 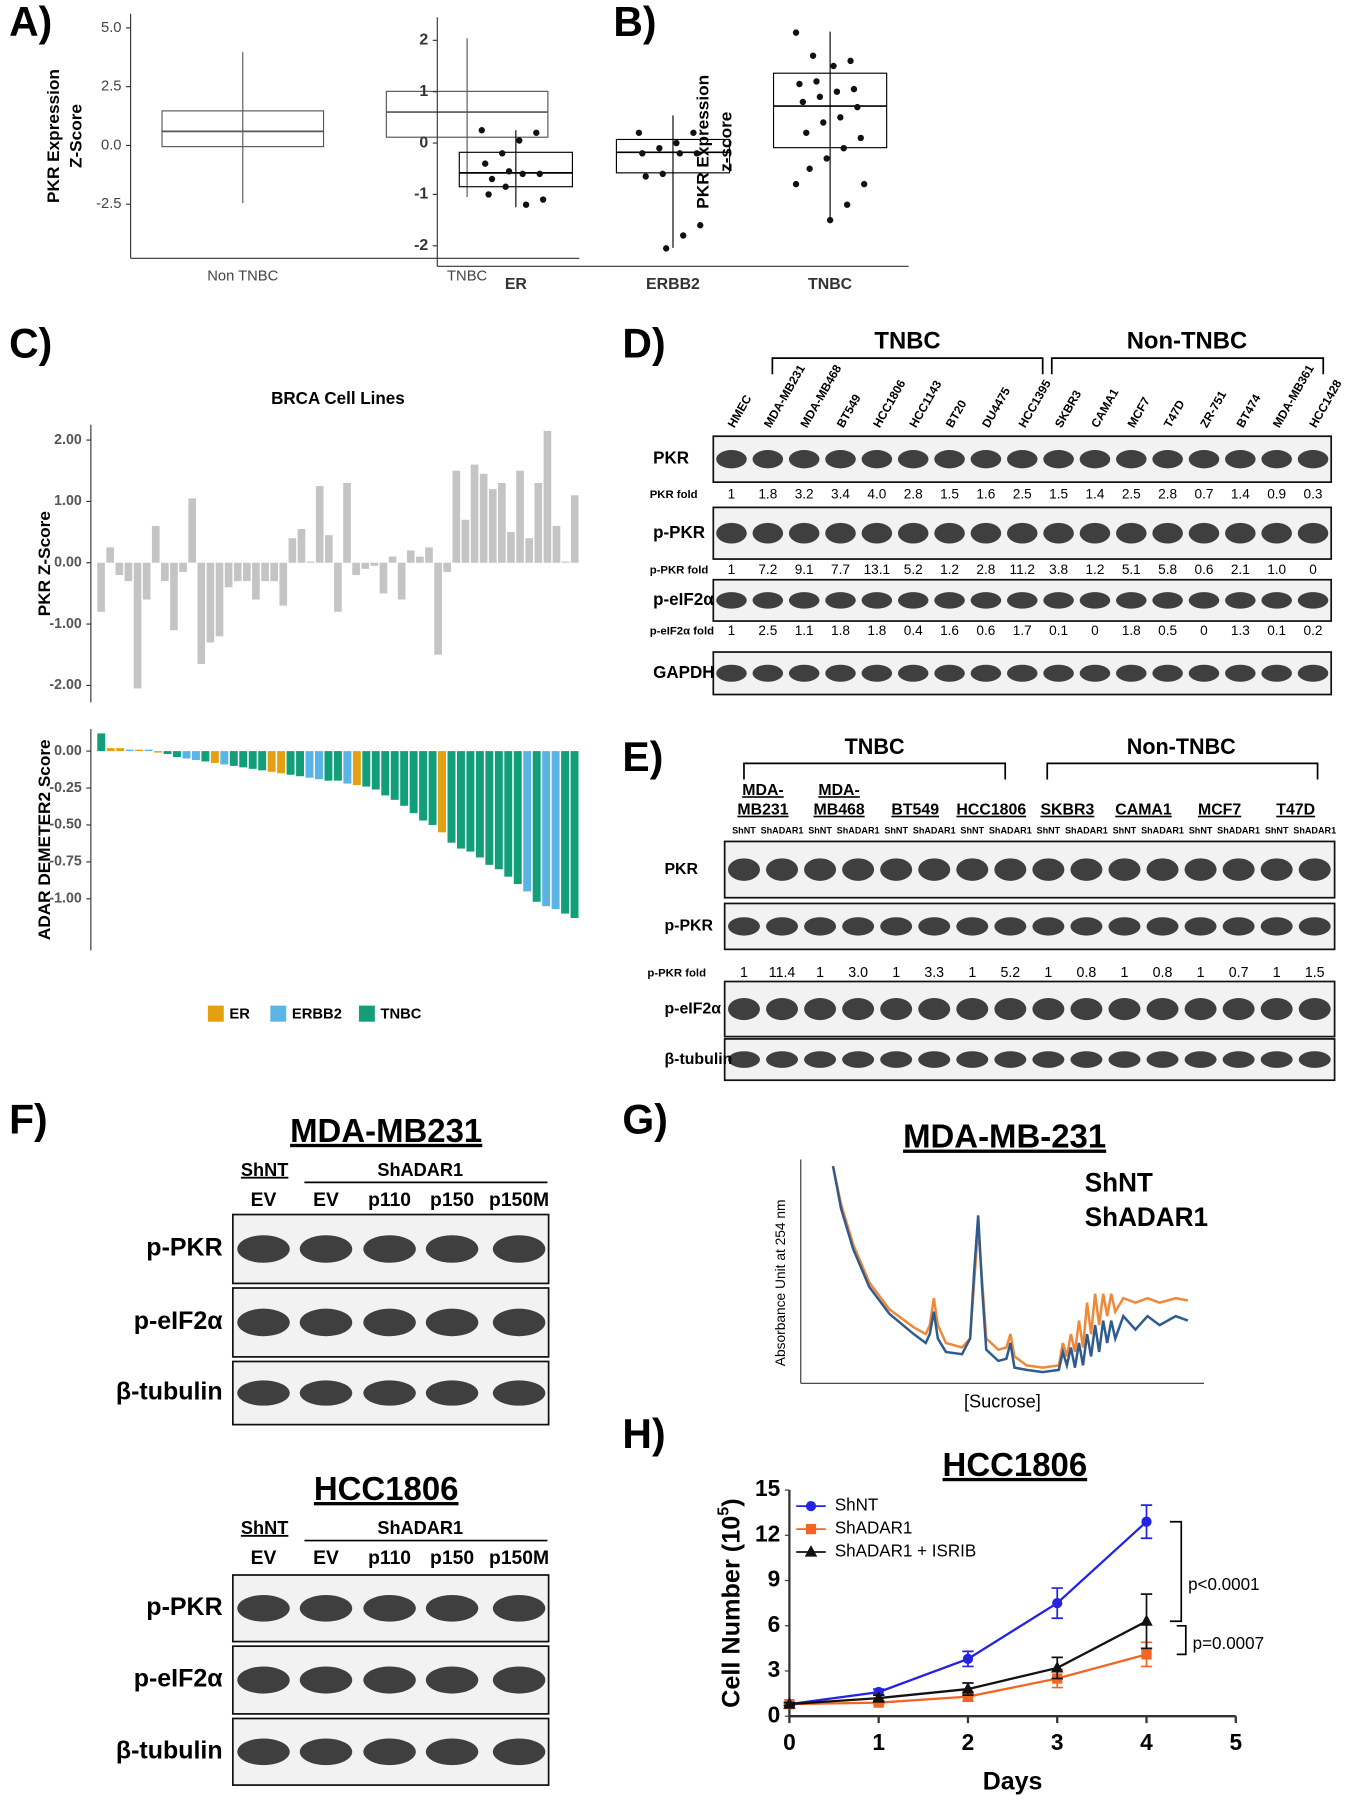 What do you see at coordinates (389, 1200) in the screenshot?
I see `lane-label: p110` at bounding box center [389, 1200].